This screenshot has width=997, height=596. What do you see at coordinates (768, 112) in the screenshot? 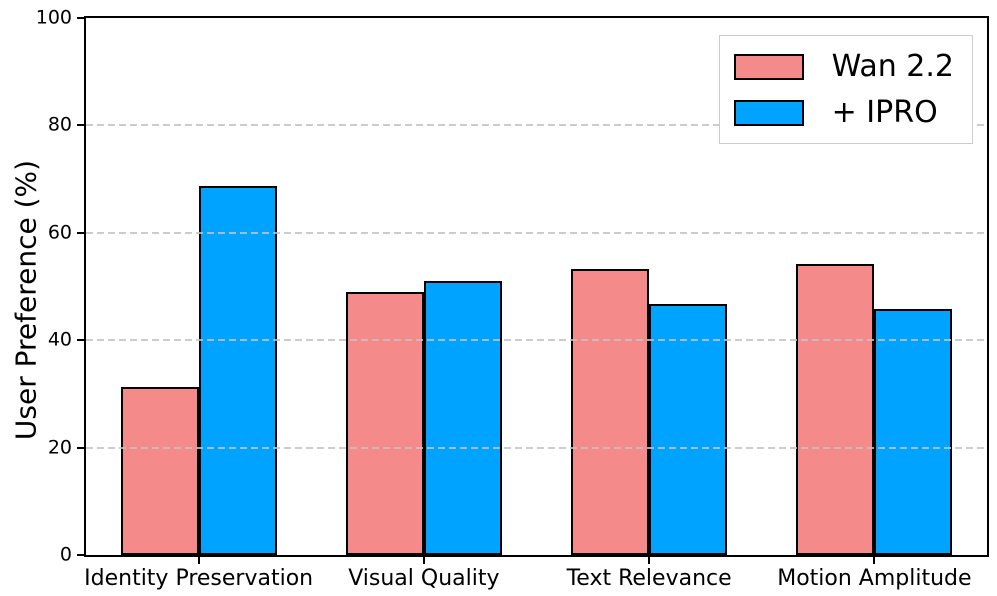
I see `legend-swatch-ipro` at bounding box center [768, 112].